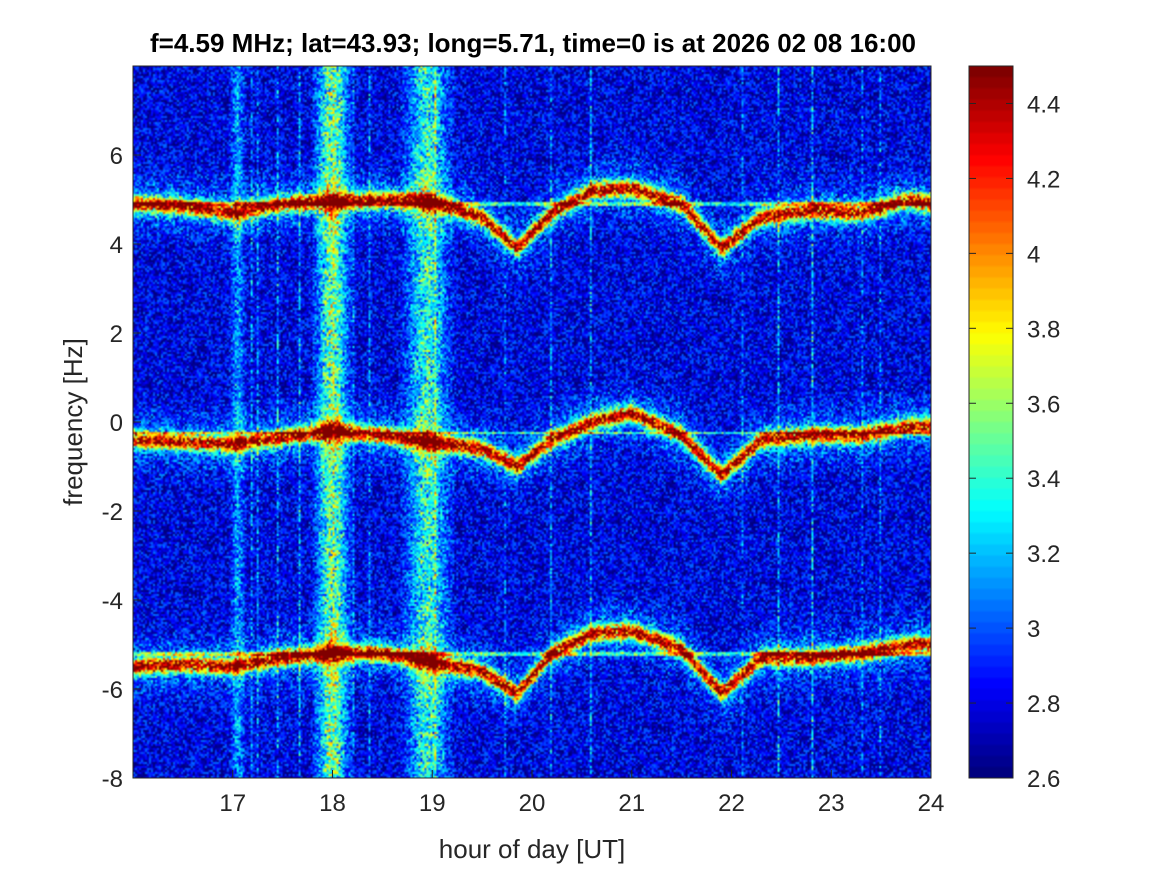 This screenshot has width=1167, height=875. What do you see at coordinates (112, 601) in the screenshot?
I see `y-tick-label: -4` at bounding box center [112, 601].